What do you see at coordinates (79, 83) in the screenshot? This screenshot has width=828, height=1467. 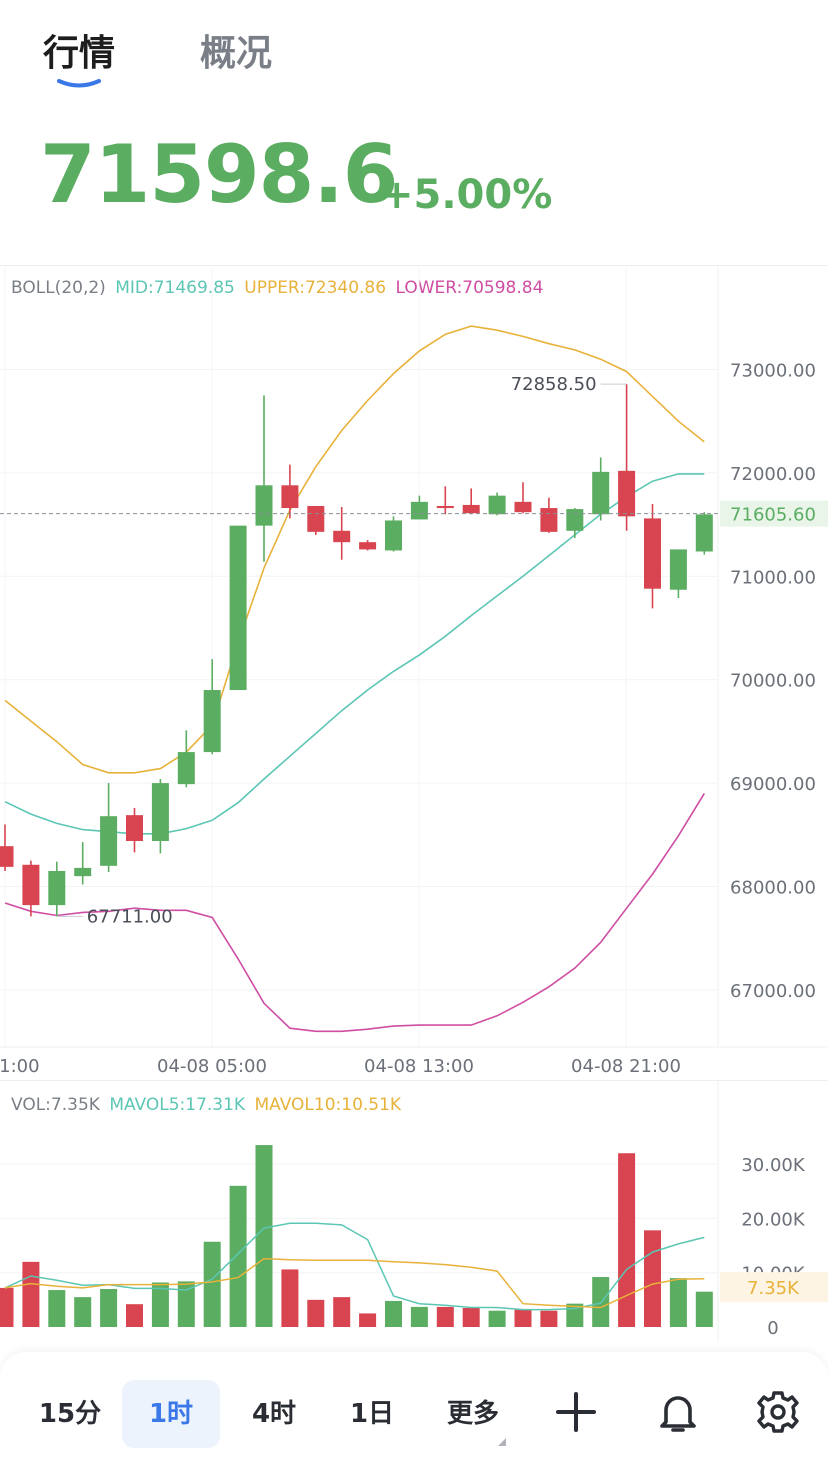 I see `active-tab-indicator` at bounding box center [79, 83].